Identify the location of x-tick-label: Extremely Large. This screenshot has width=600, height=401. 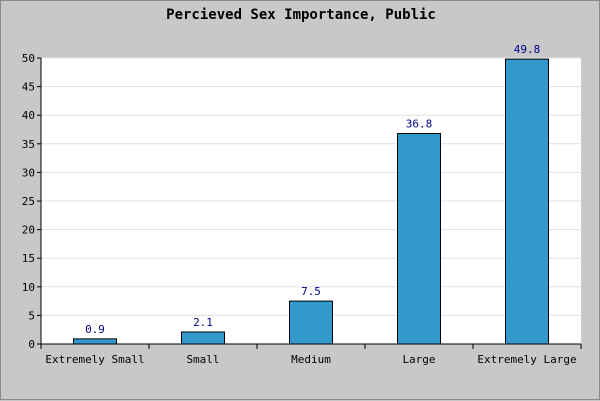
(526, 359).